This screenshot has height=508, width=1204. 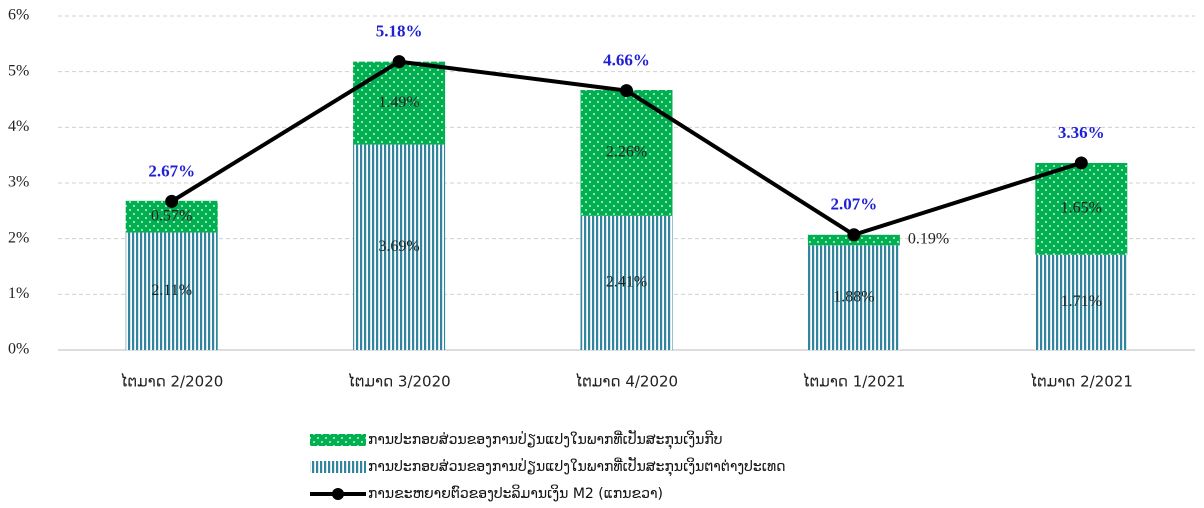 I want to click on y-tick-label: 1%, so click(x=18, y=293).